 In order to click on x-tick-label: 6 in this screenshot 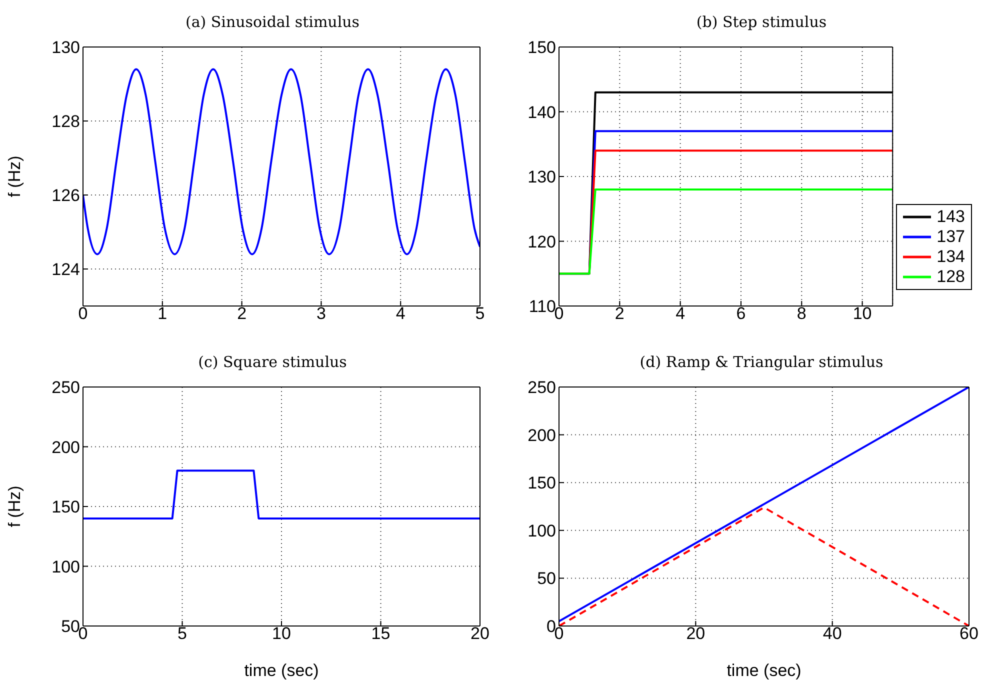, I will do `click(741, 314)`.